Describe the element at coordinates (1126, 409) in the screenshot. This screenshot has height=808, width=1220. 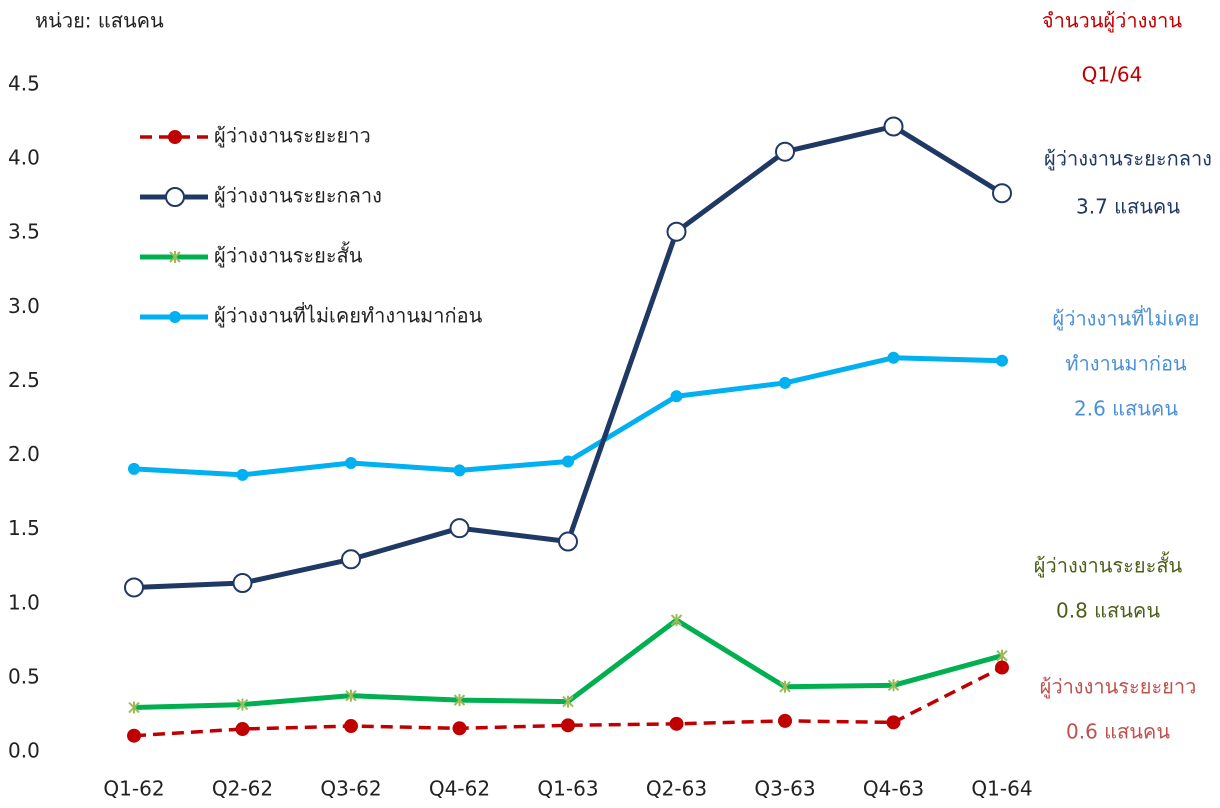
I see `annotation: 2.6 แสนคน` at that location.